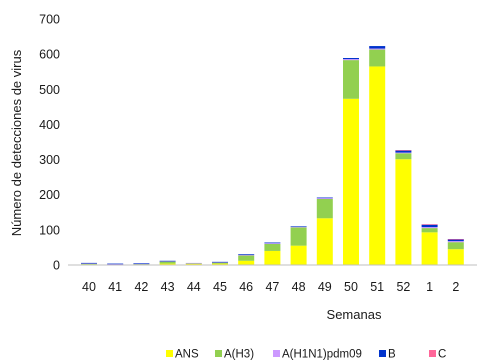 The image size is (477, 363). Describe the element at coordinates (392, 355) in the screenshot. I see `legend-label: B` at that location.